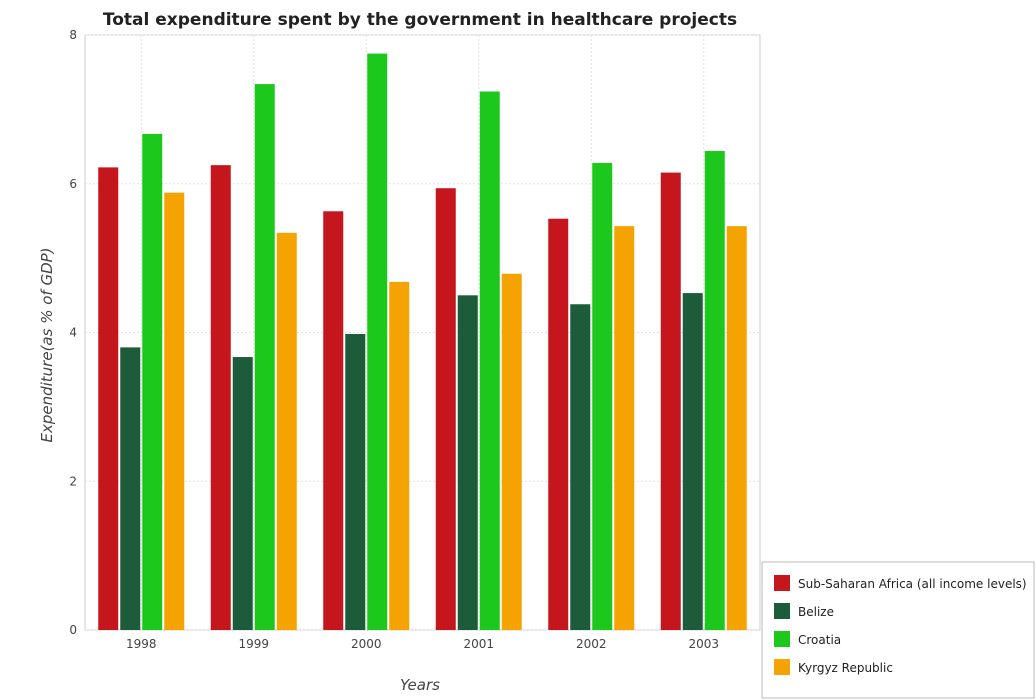 This screenshot has width=1036, height=700. Describe the element at coordinates (130, 488) in the screenshot. I see `bar-belize-1998` at that location.